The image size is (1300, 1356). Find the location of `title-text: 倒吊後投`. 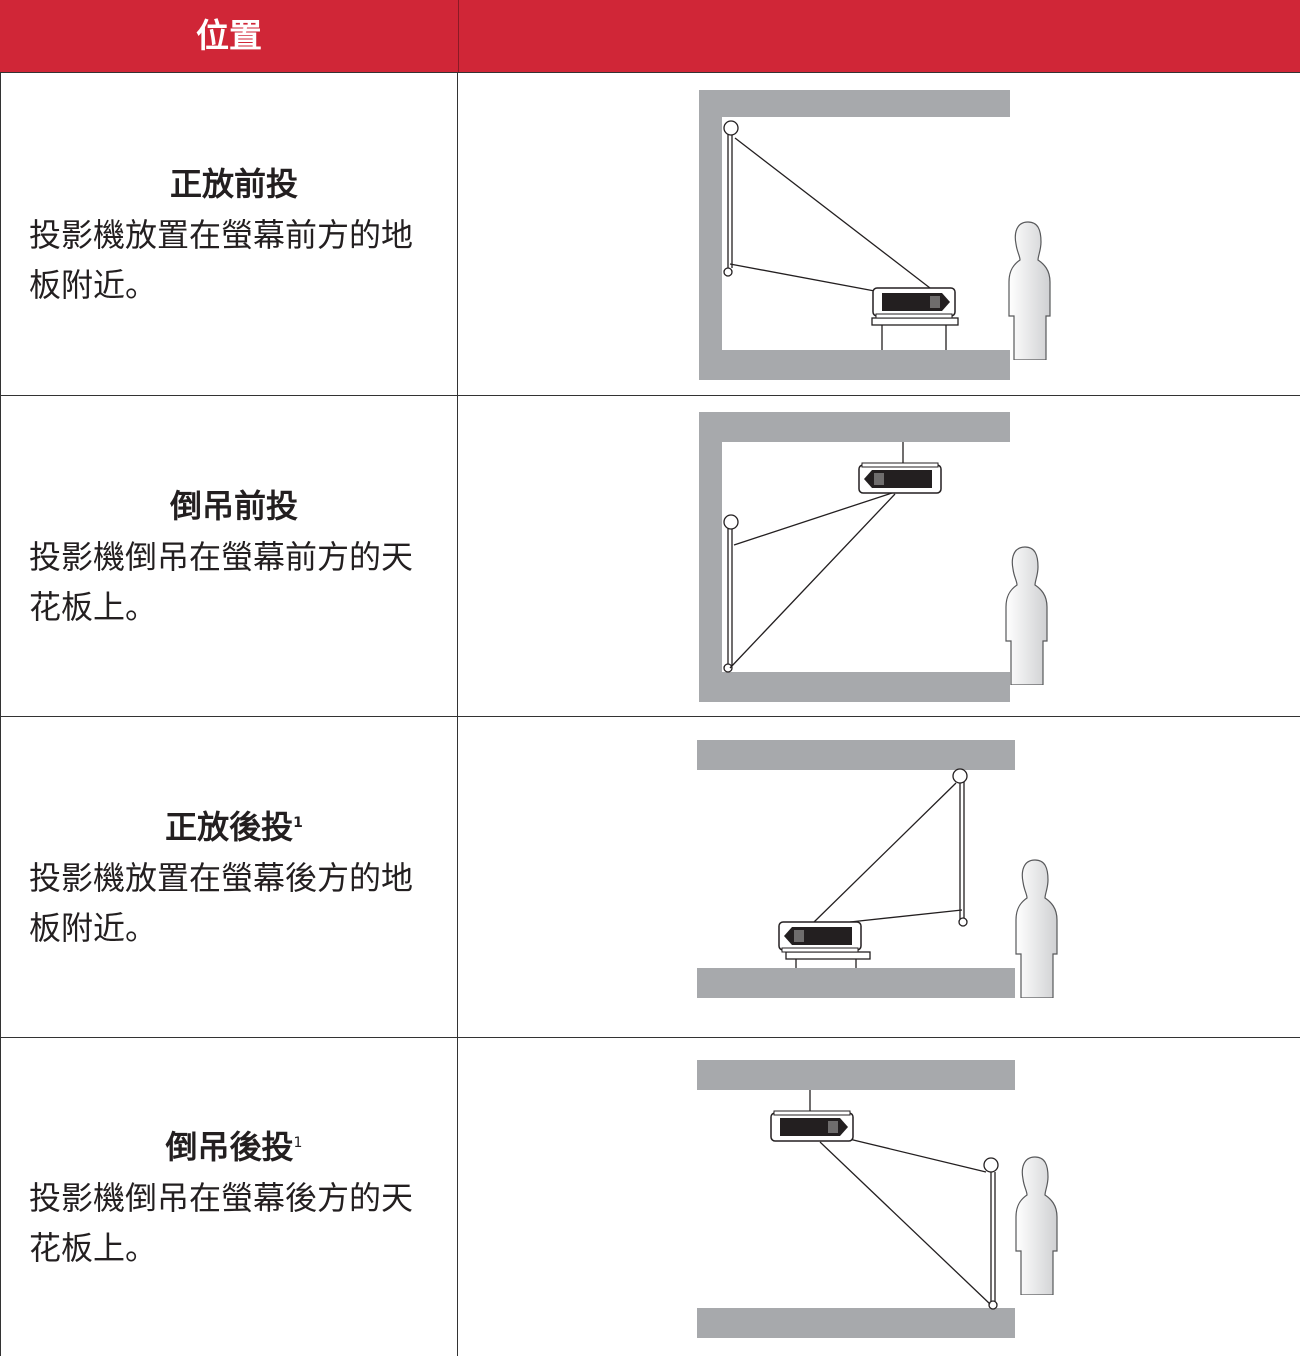

title-text: 倒吊後投 is located at coordinates (229, 1147).